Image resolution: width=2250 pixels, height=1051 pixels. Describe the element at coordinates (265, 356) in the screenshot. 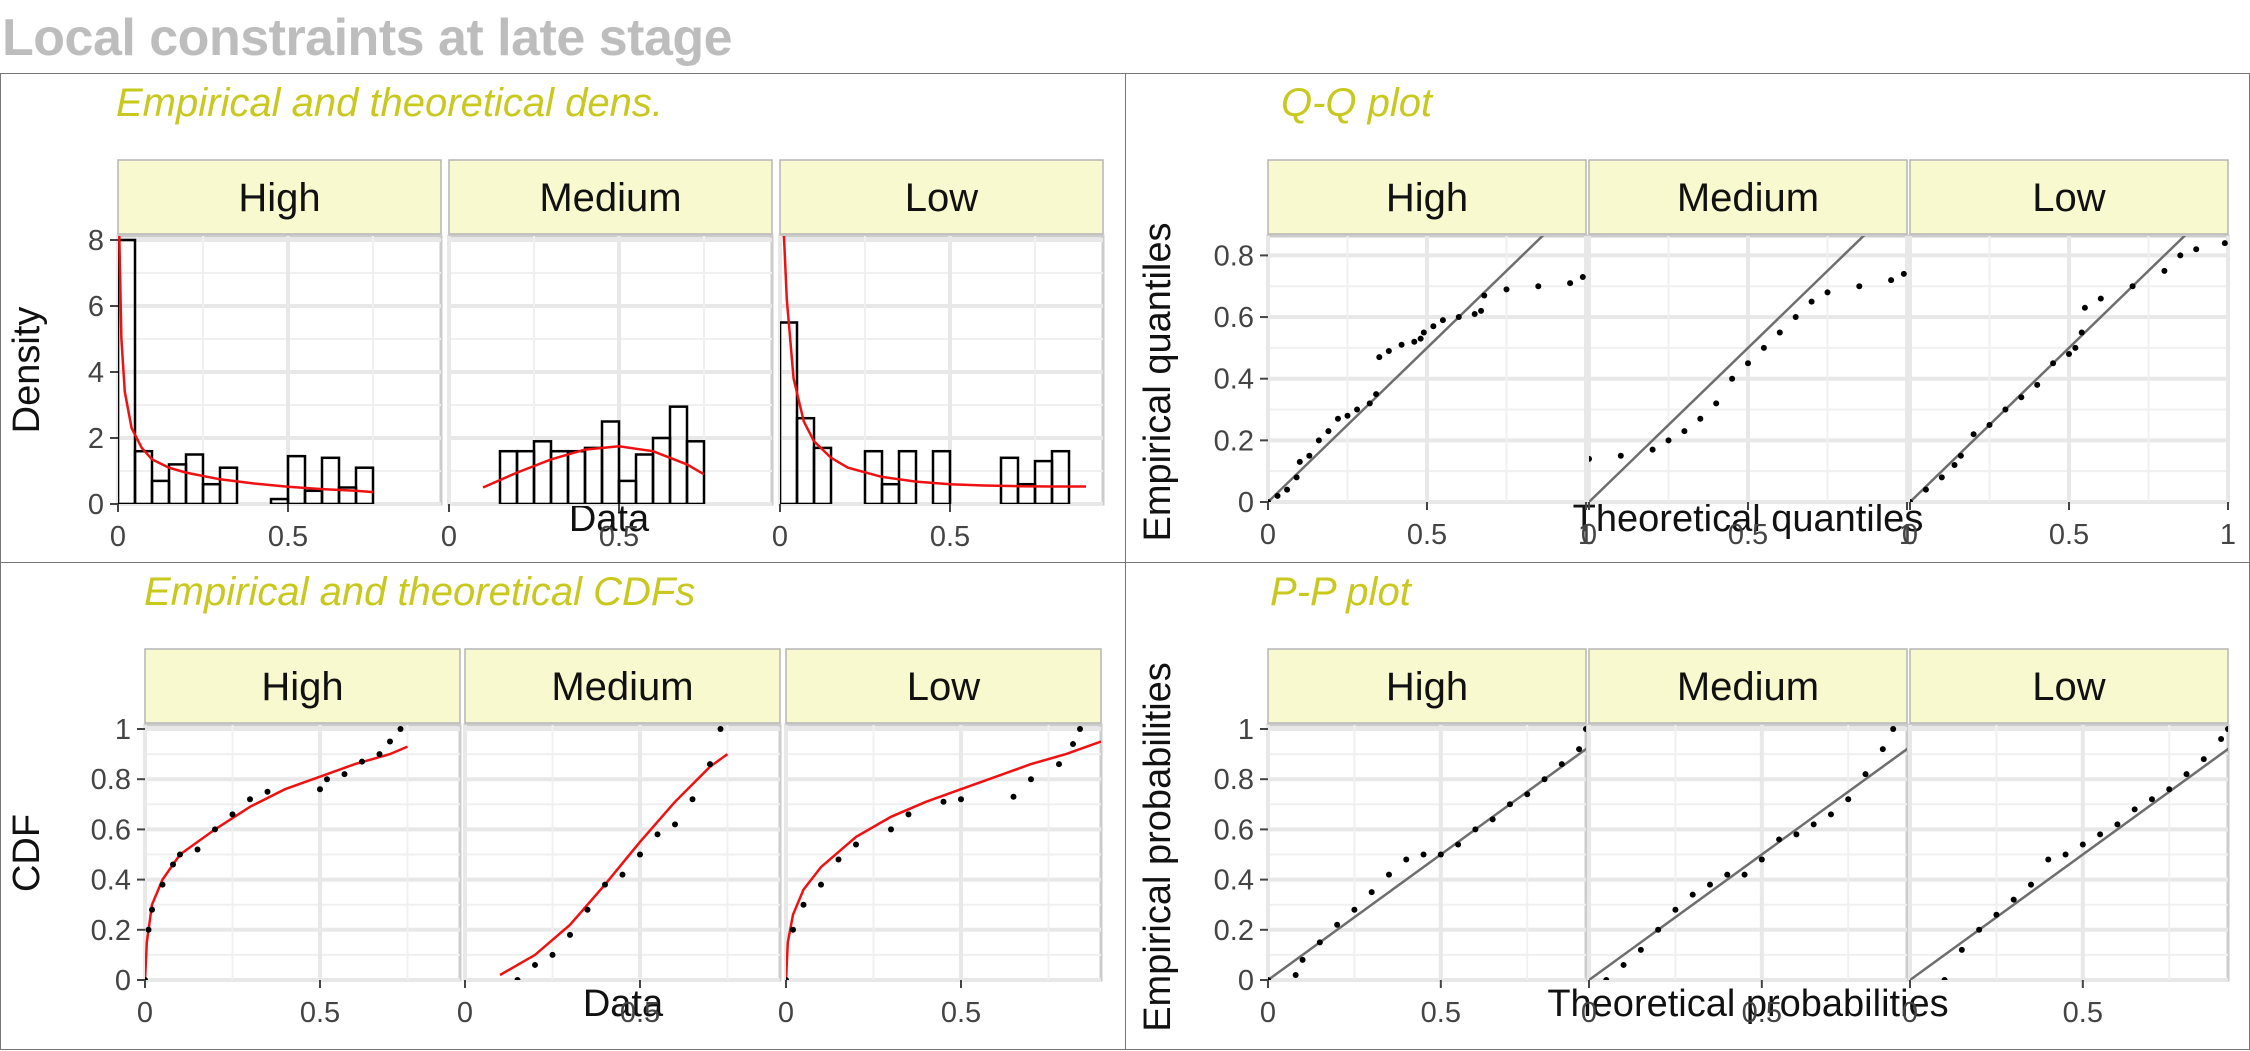

I see `dens-facet-high: High 0 0.5 0 2 4 6 8` at that location.